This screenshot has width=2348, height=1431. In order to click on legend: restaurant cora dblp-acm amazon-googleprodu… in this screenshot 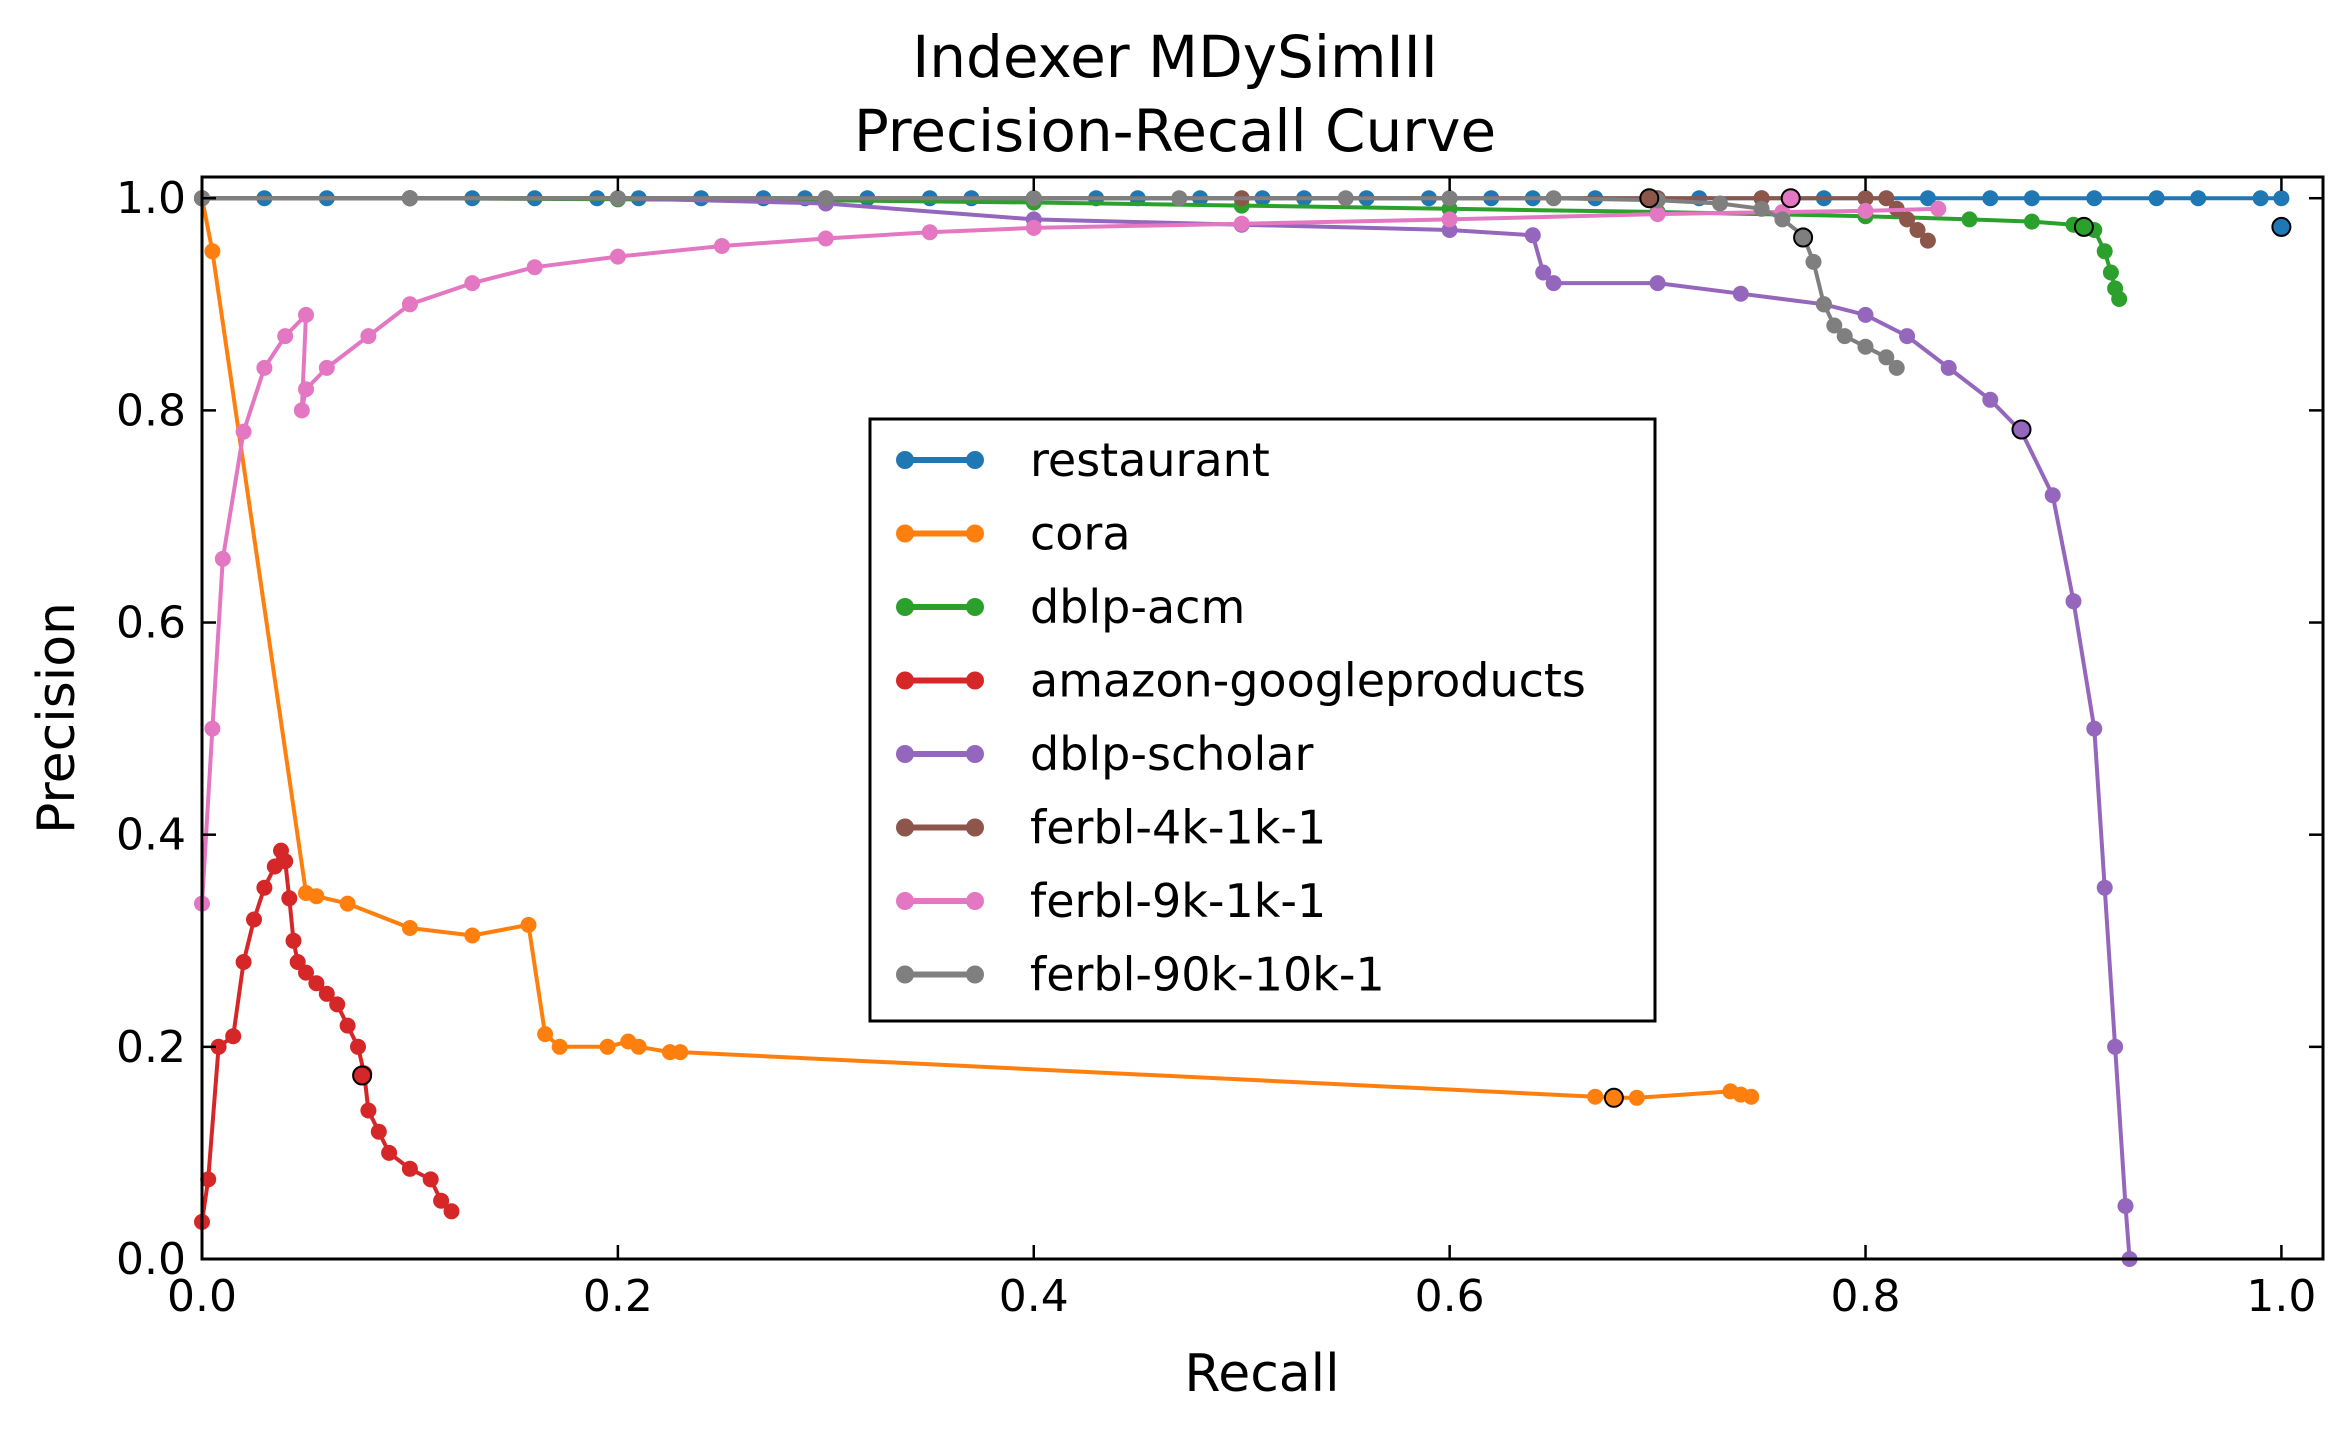, I will do `click(1262, 720)`.